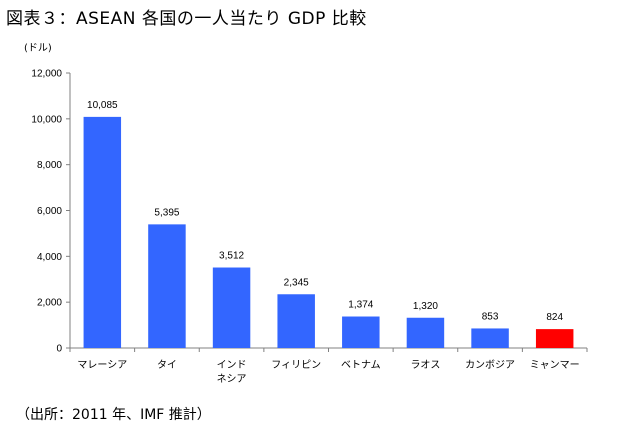  What do you see at coordinates (186, 19) in the screenshot?
I see `chart-title: 図表３：ASEAN 各国の一人当たり GDP 比較` at bounding box center [186, 19].